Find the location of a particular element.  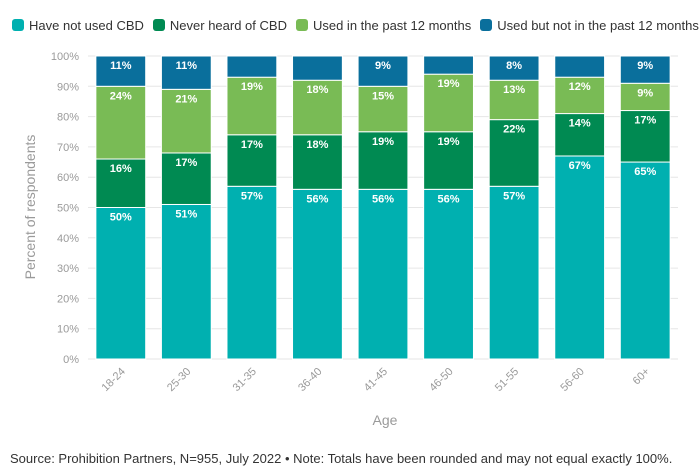

x-tick-label: 46-50 is located at coordinates (441, 380).